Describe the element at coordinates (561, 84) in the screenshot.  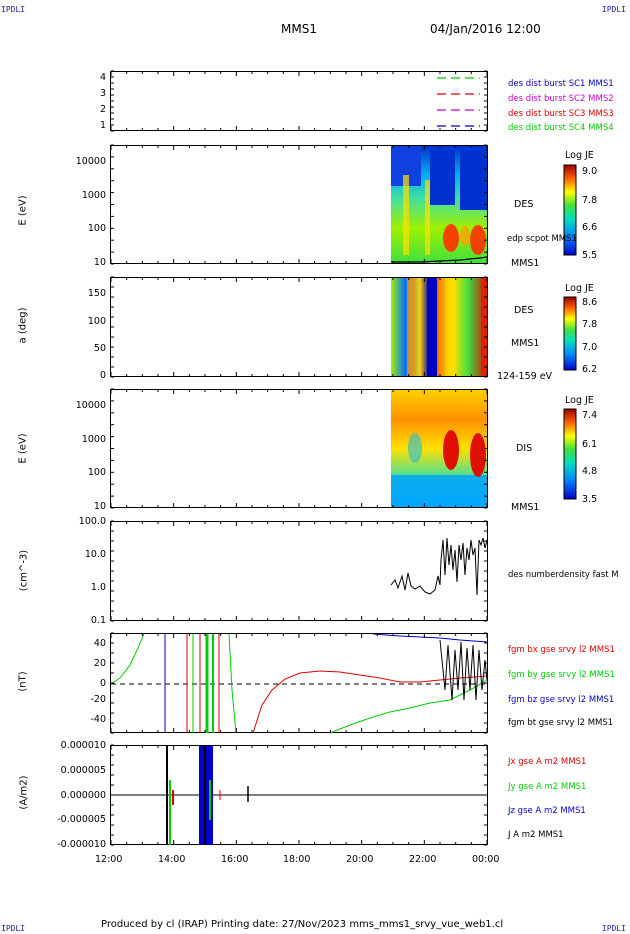
I see `panel1-legend-sc1: des dist burst SC1 MMS1` at that location.